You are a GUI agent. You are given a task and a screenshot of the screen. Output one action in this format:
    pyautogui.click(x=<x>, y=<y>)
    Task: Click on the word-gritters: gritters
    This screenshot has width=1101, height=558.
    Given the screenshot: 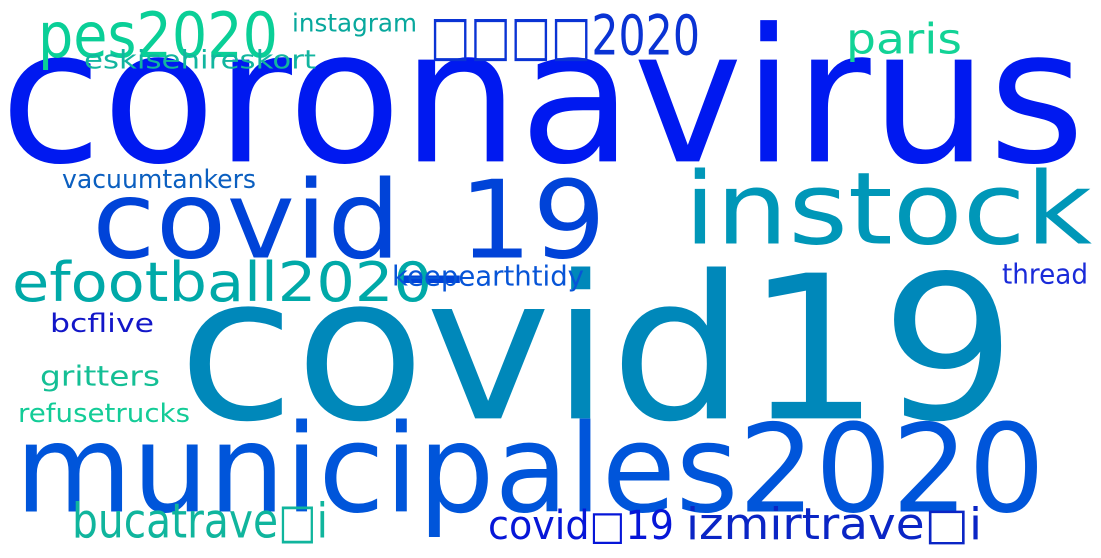 What is the action you would take?
    pyautogui.click(x=100, y=377)
    